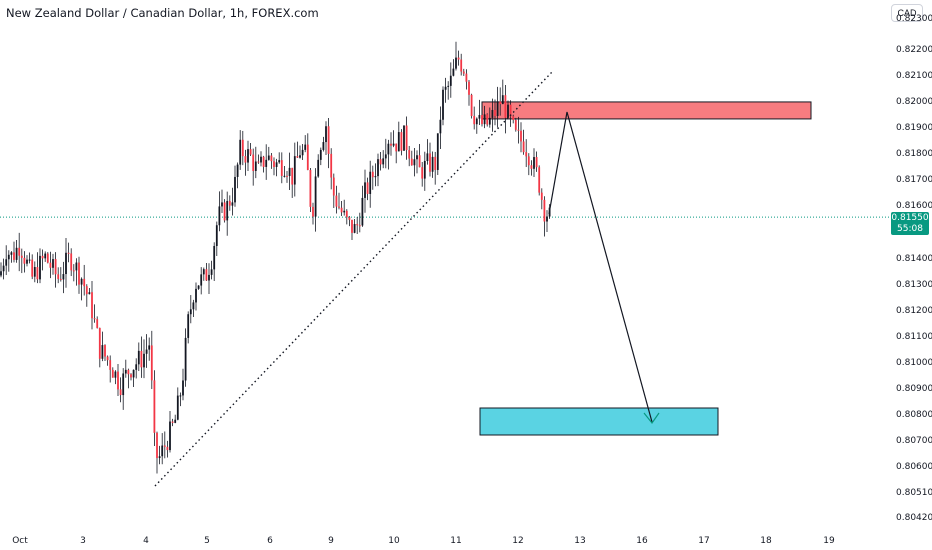 The image size is (932, 550). I want to click on projection-path, so click(600, 267).